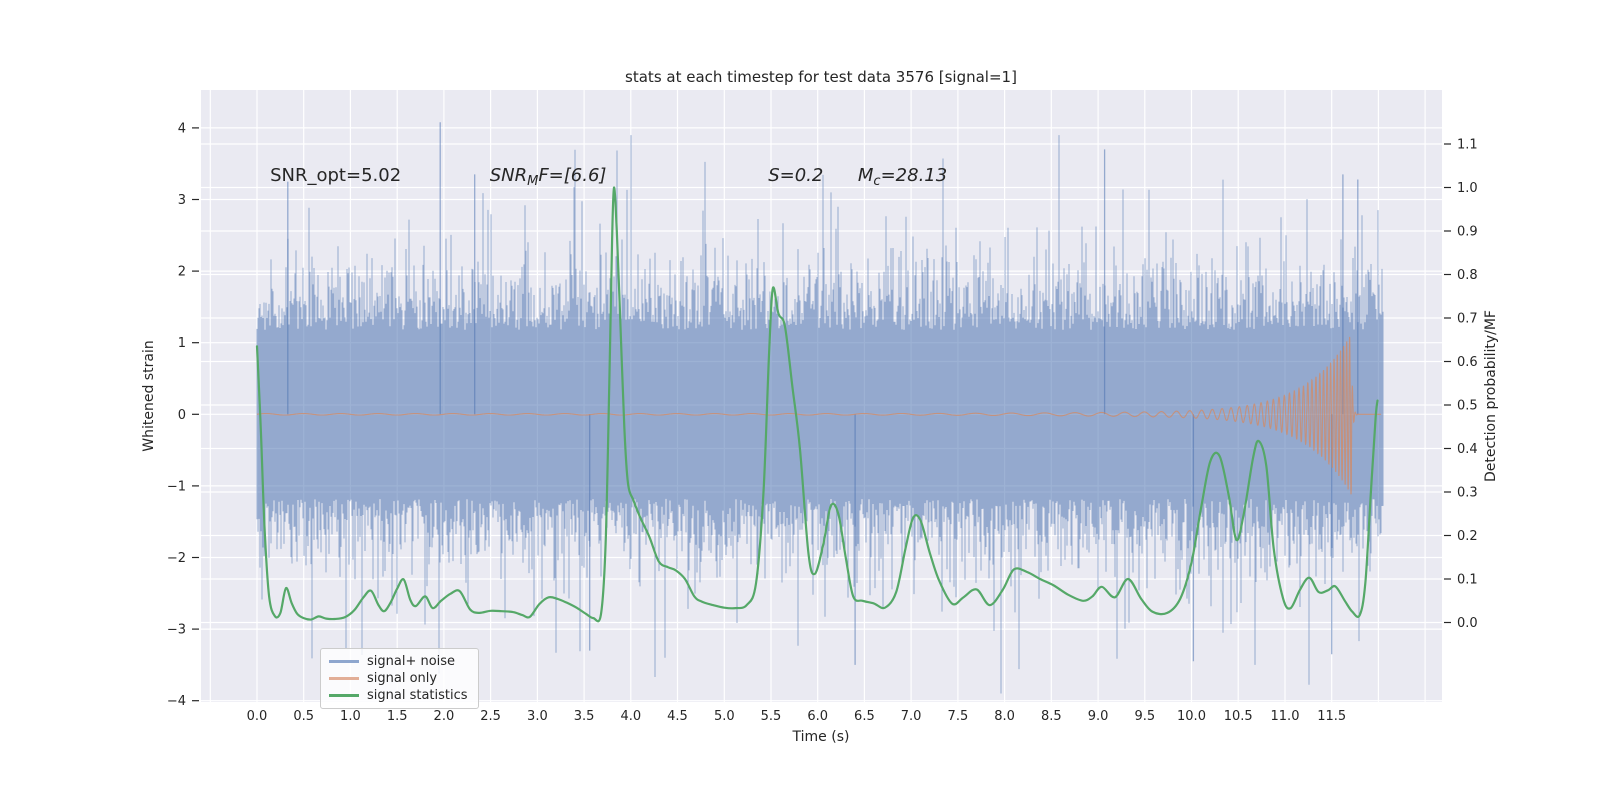  What do you see at coordinates (149, 395) in the screenshot?
I see `y-axis-label-left: Whitened strain` at bounding box center [149, 395].